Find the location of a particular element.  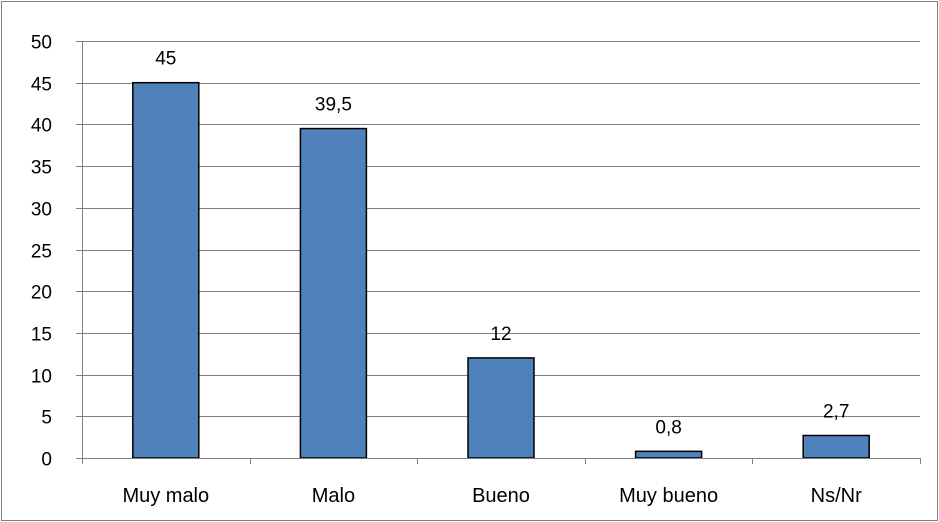

bar-malo is located at coordinates (333, 293).